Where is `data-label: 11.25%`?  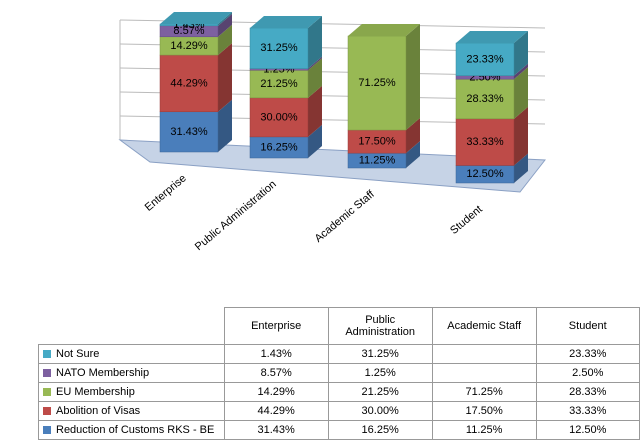
data-label: 11.25% is located at coordinates (377, 160).